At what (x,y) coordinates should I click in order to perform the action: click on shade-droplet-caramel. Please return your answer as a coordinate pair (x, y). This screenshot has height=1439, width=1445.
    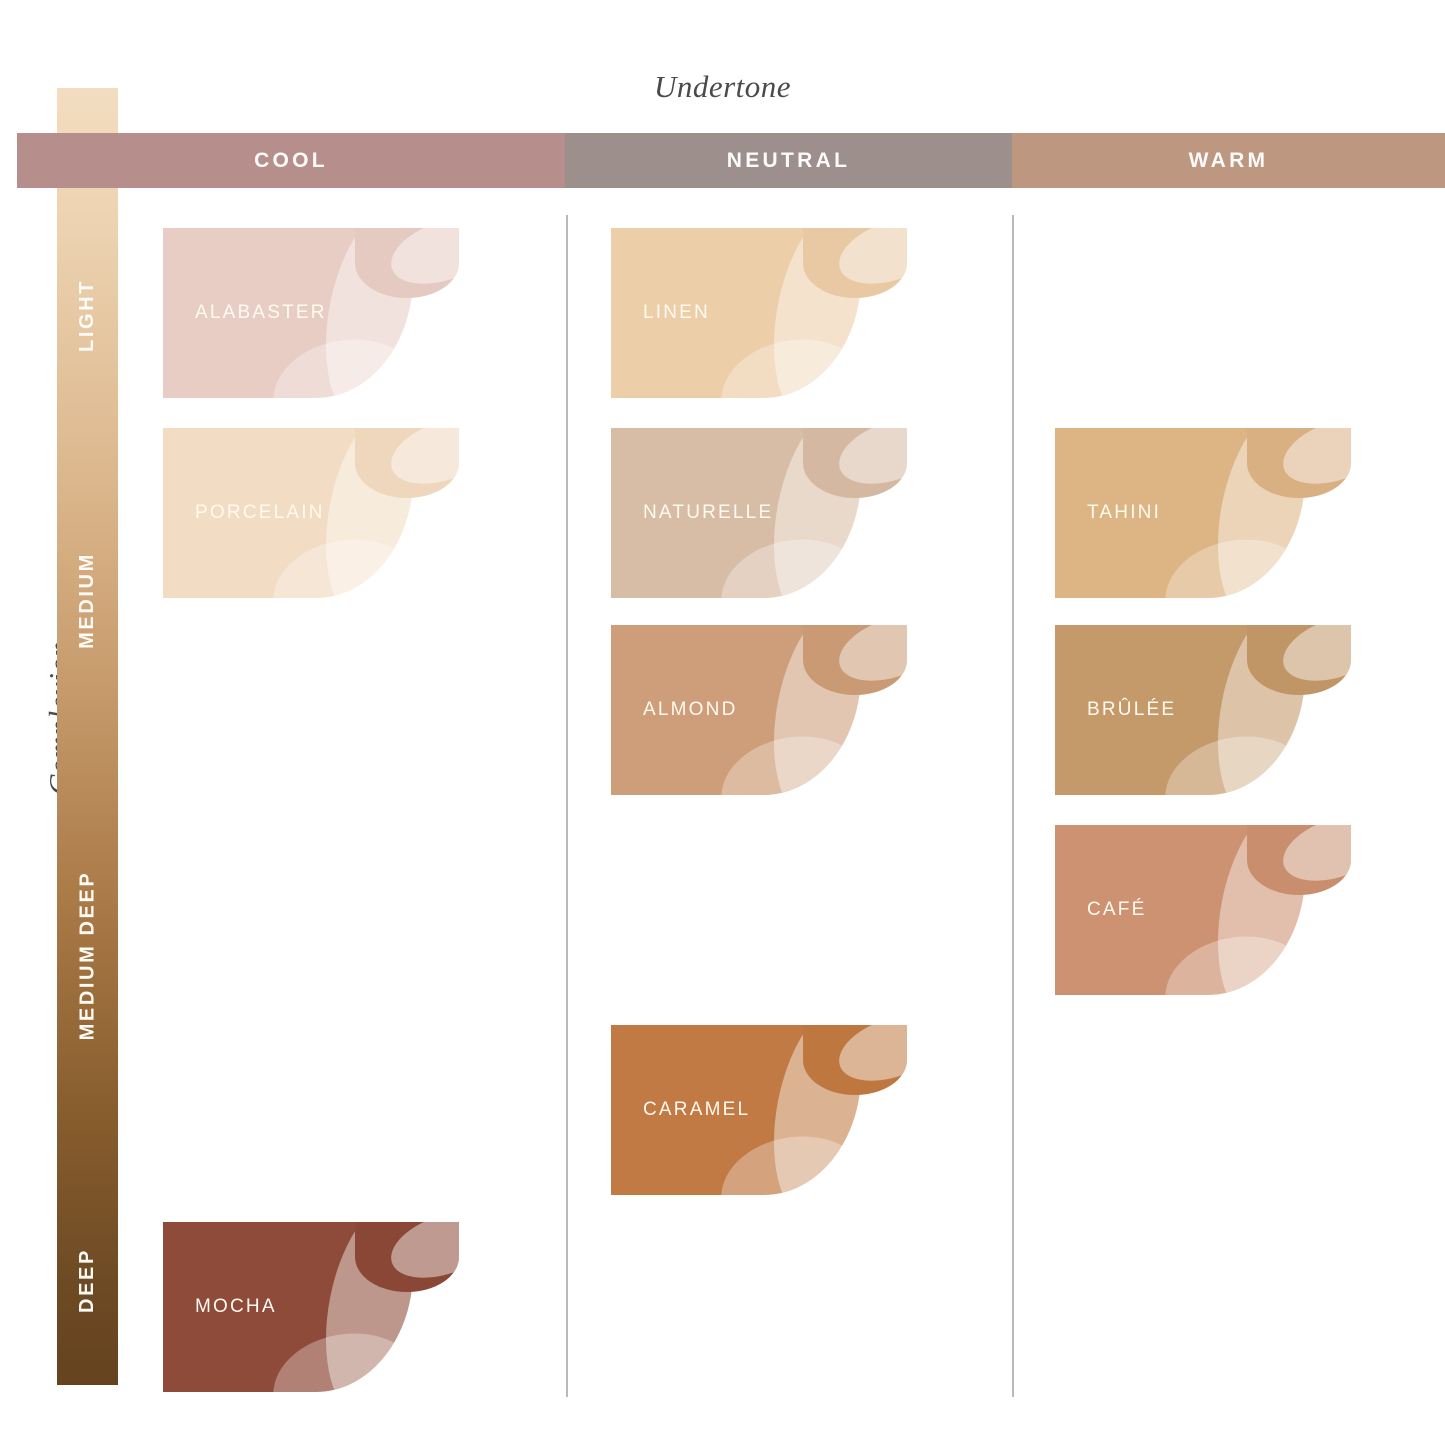
    Looking at the image, I should click on (855, 1060).